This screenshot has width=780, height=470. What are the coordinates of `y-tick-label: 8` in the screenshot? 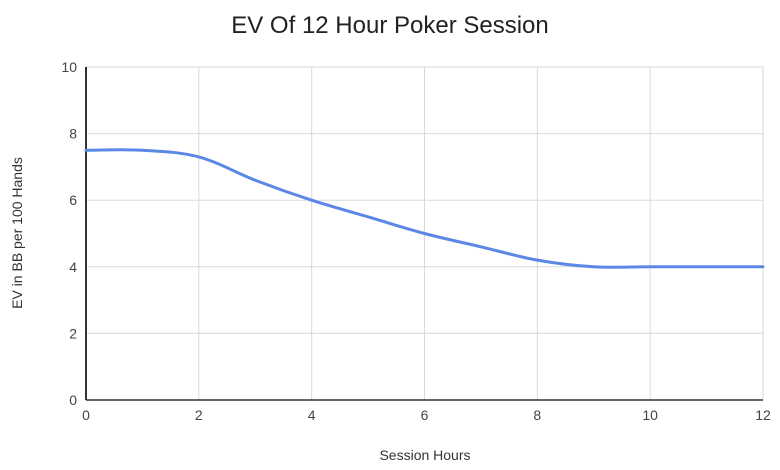 It's located at (73, 134).